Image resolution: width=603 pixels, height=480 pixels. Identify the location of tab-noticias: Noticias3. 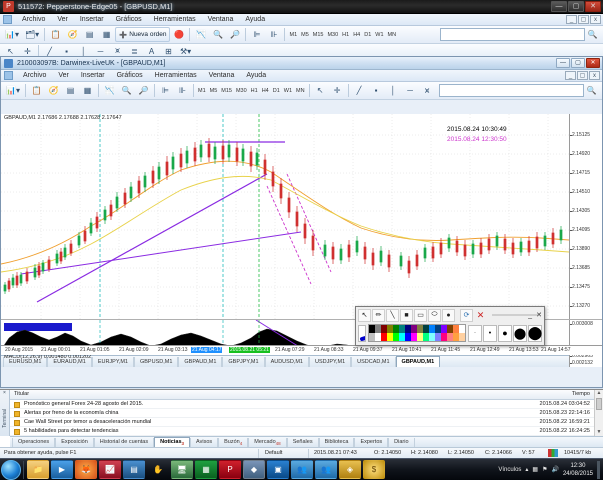
(172, 442).